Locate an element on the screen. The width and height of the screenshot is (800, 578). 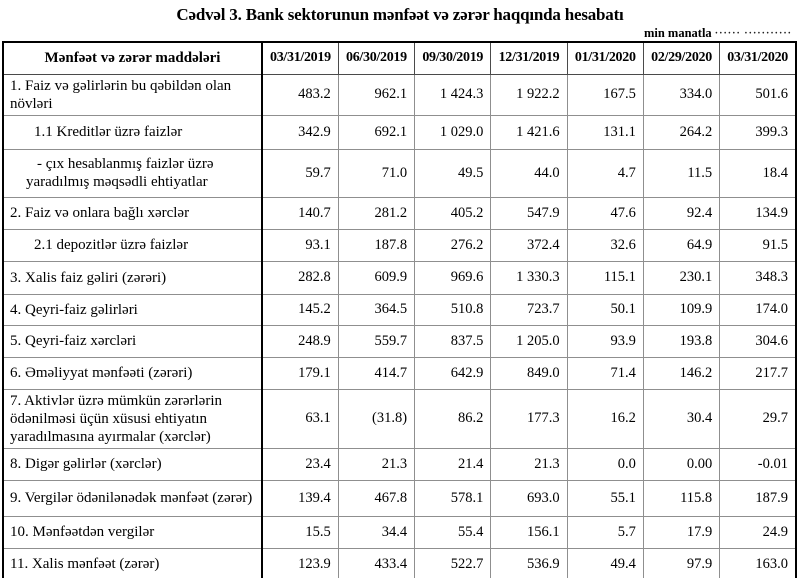
unit-note: min manatla is located at coordinates (677, 33).